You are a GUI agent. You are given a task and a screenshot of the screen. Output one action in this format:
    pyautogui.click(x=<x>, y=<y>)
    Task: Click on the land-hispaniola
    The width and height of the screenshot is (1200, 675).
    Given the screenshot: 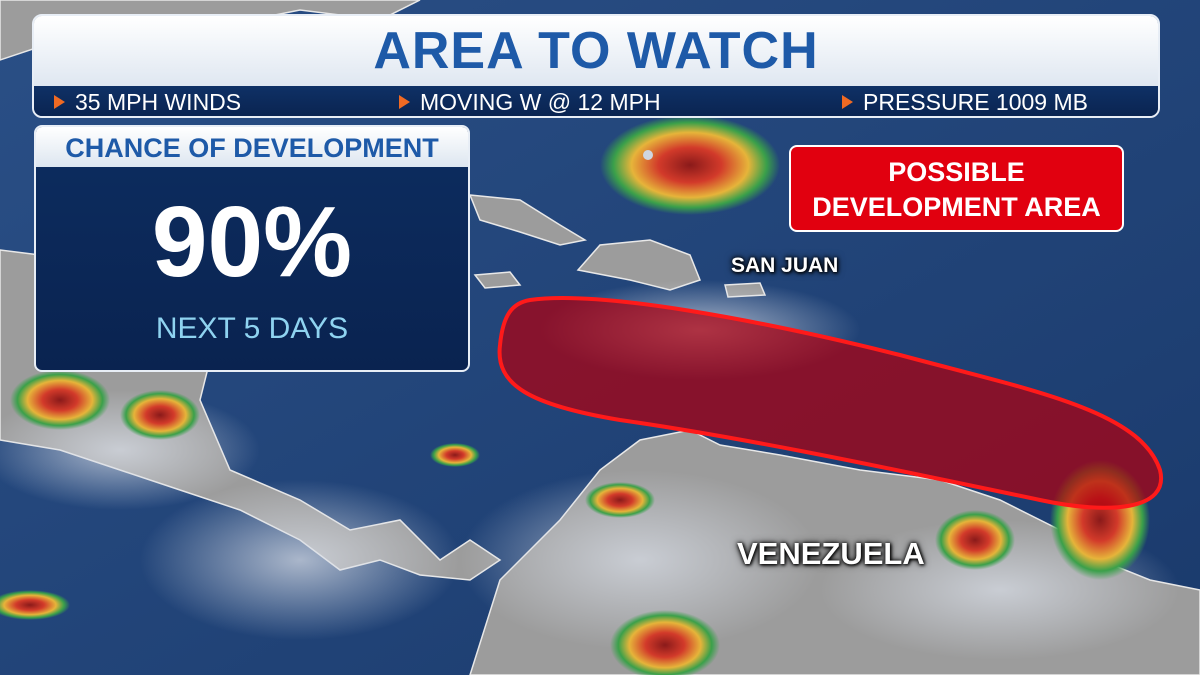 What is the action you would take?
    pyautogui.click(x=638, y=265)
    